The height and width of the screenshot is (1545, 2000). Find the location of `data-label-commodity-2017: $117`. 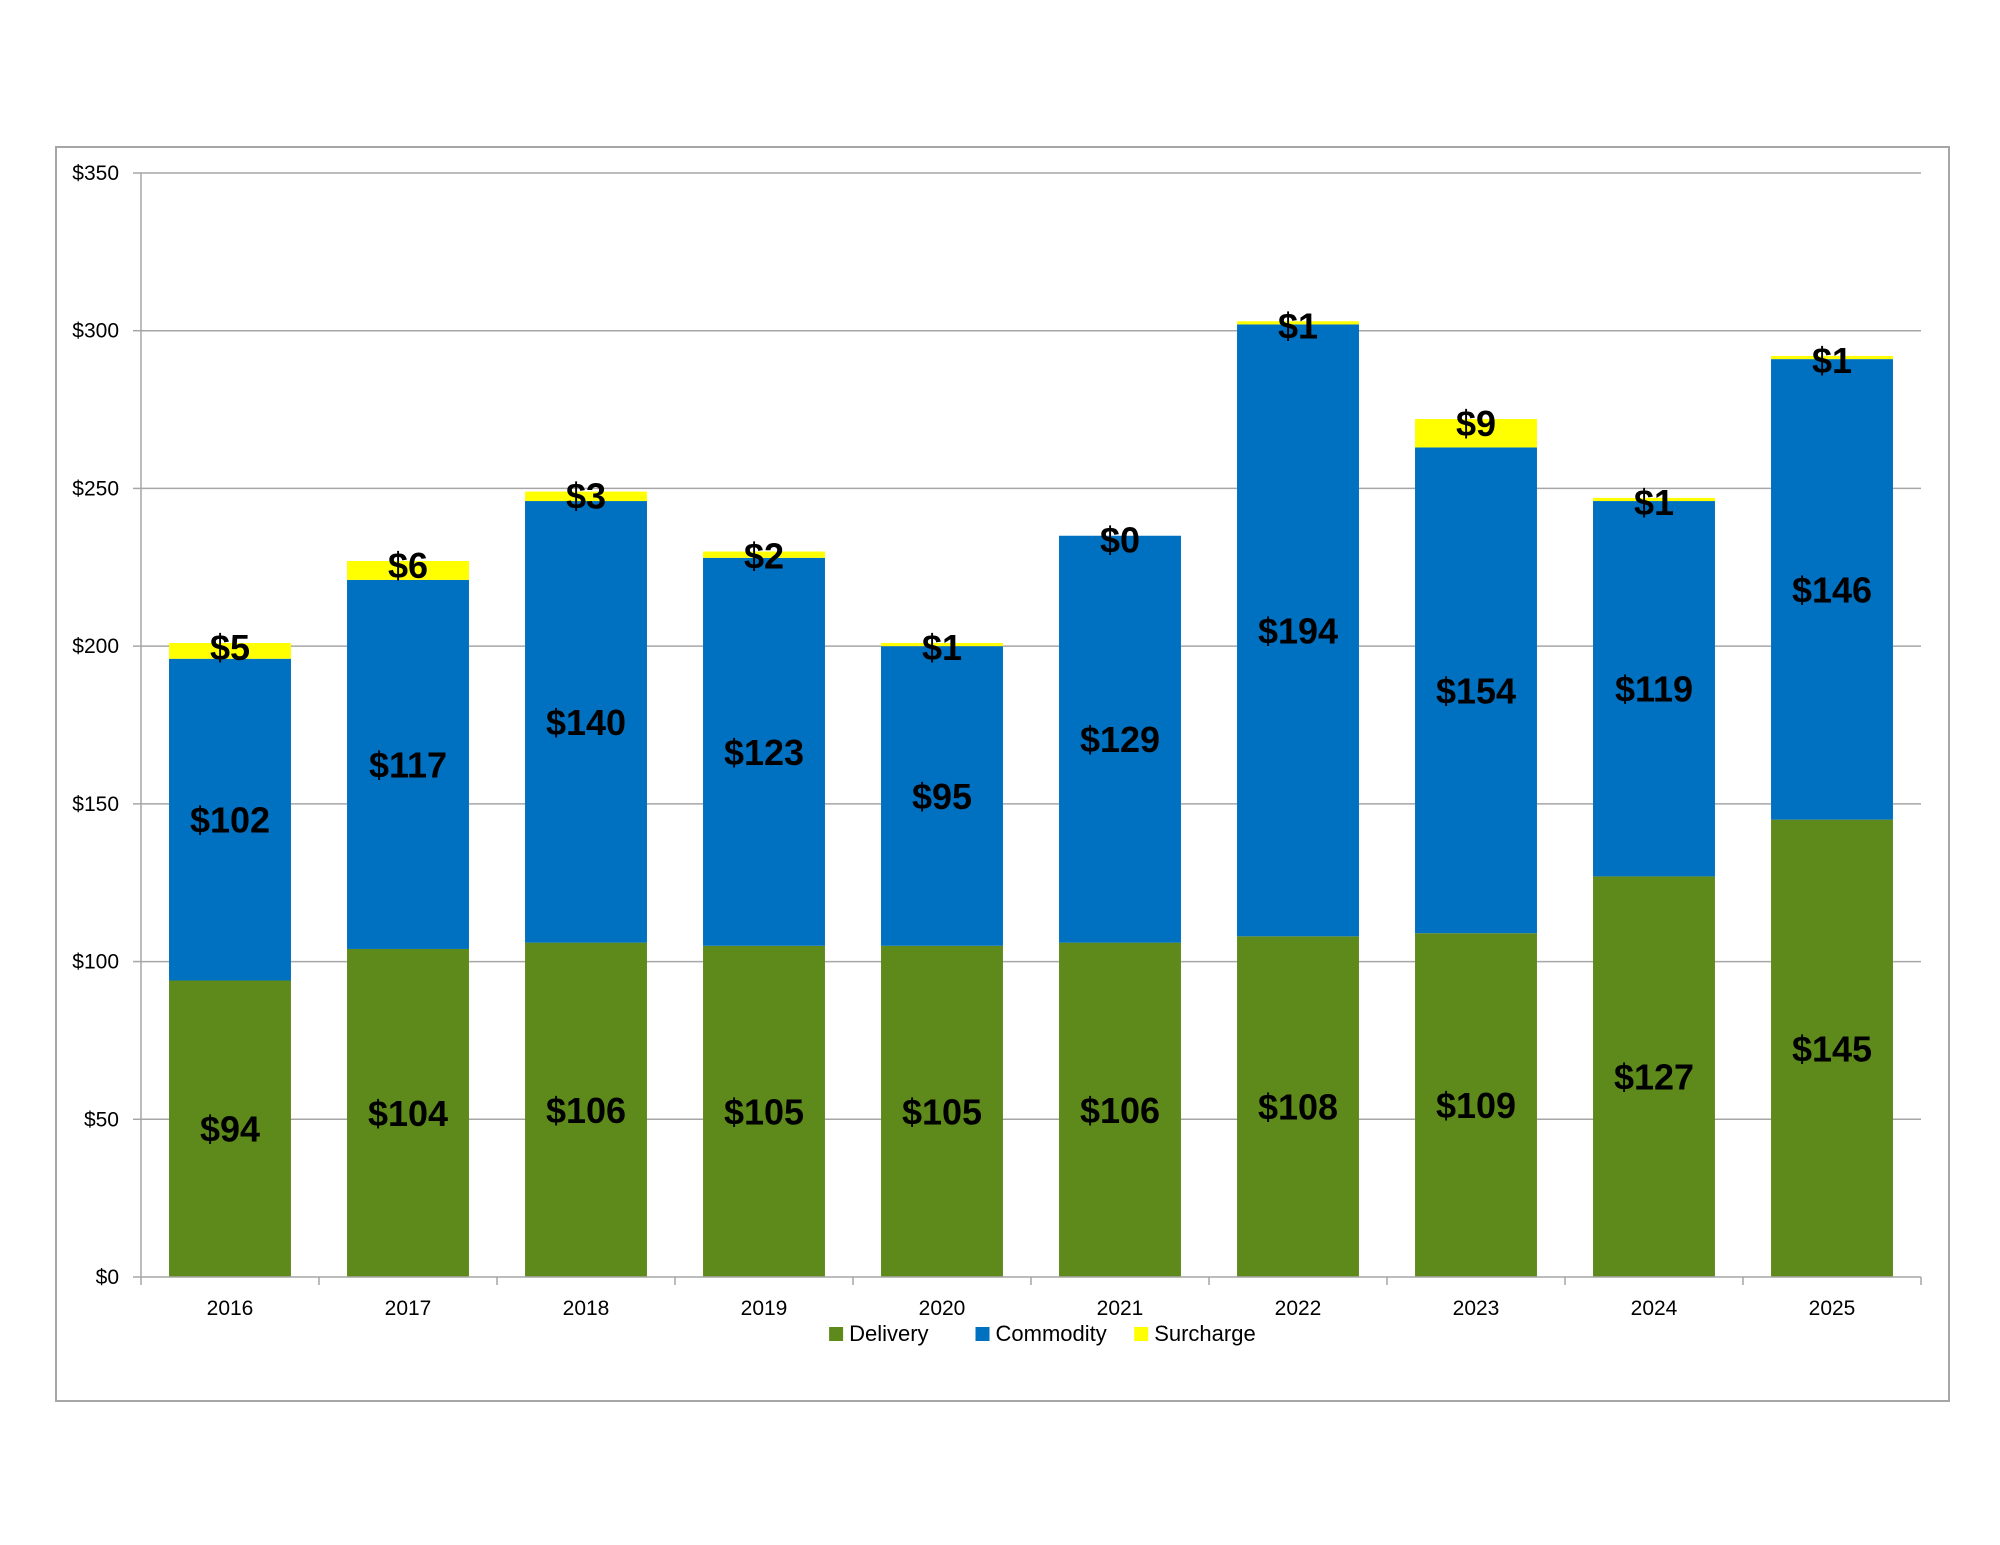

data-label-commodity-2017: $117 is located at coordinates (408, 764).